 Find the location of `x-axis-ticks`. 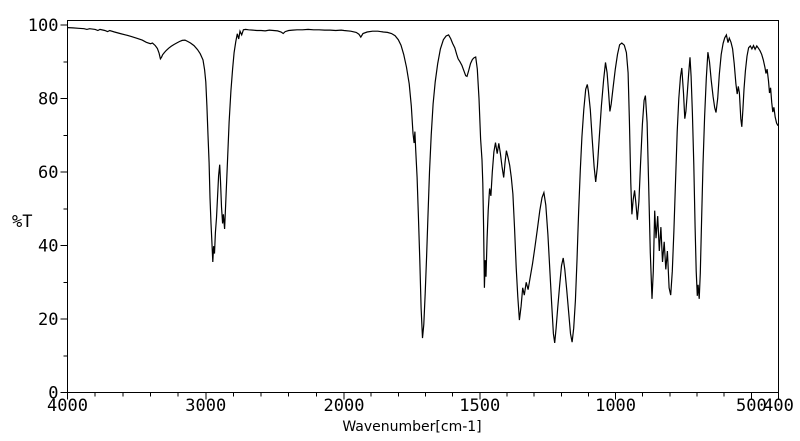

x-axis-ticks is located at coordinates (423, 396).